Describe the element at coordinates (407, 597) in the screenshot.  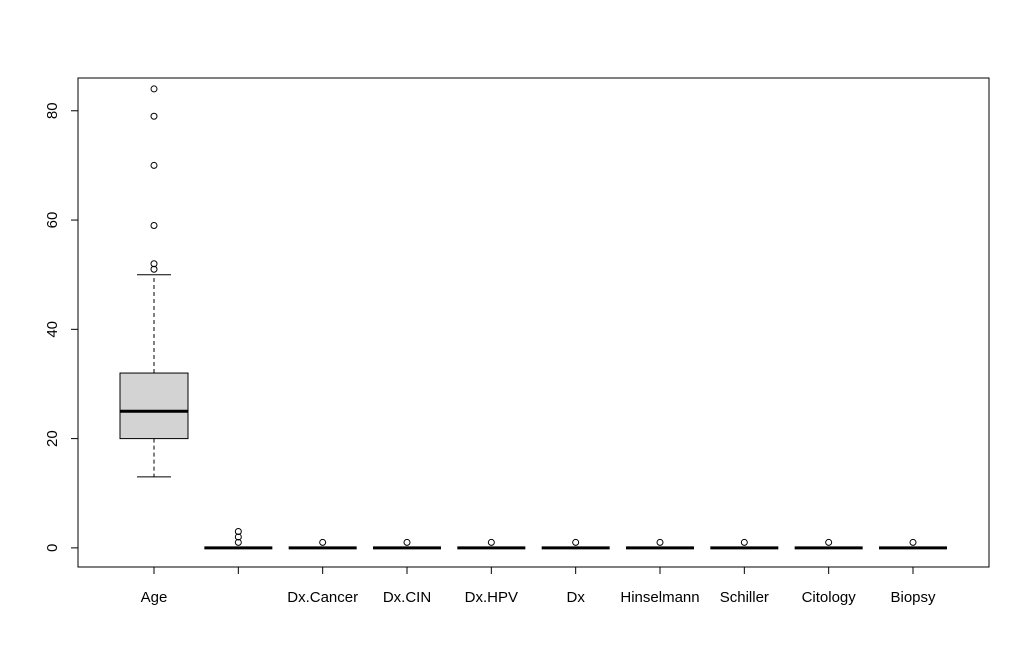
I see `x-tick-label: Dx.CIN` at that location.